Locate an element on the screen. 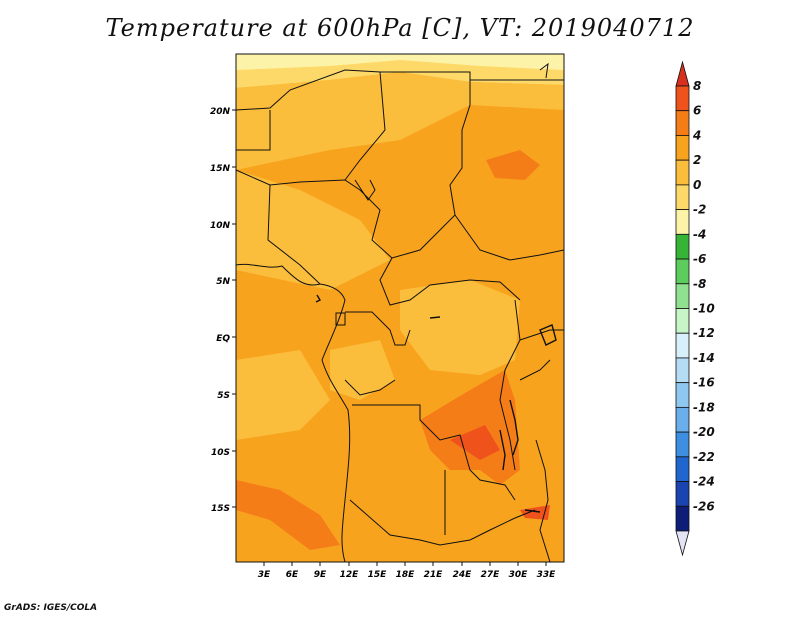 This screenshot has width=800, height=618. lat-label-10s: 10S is located at coordinates (220, 453).